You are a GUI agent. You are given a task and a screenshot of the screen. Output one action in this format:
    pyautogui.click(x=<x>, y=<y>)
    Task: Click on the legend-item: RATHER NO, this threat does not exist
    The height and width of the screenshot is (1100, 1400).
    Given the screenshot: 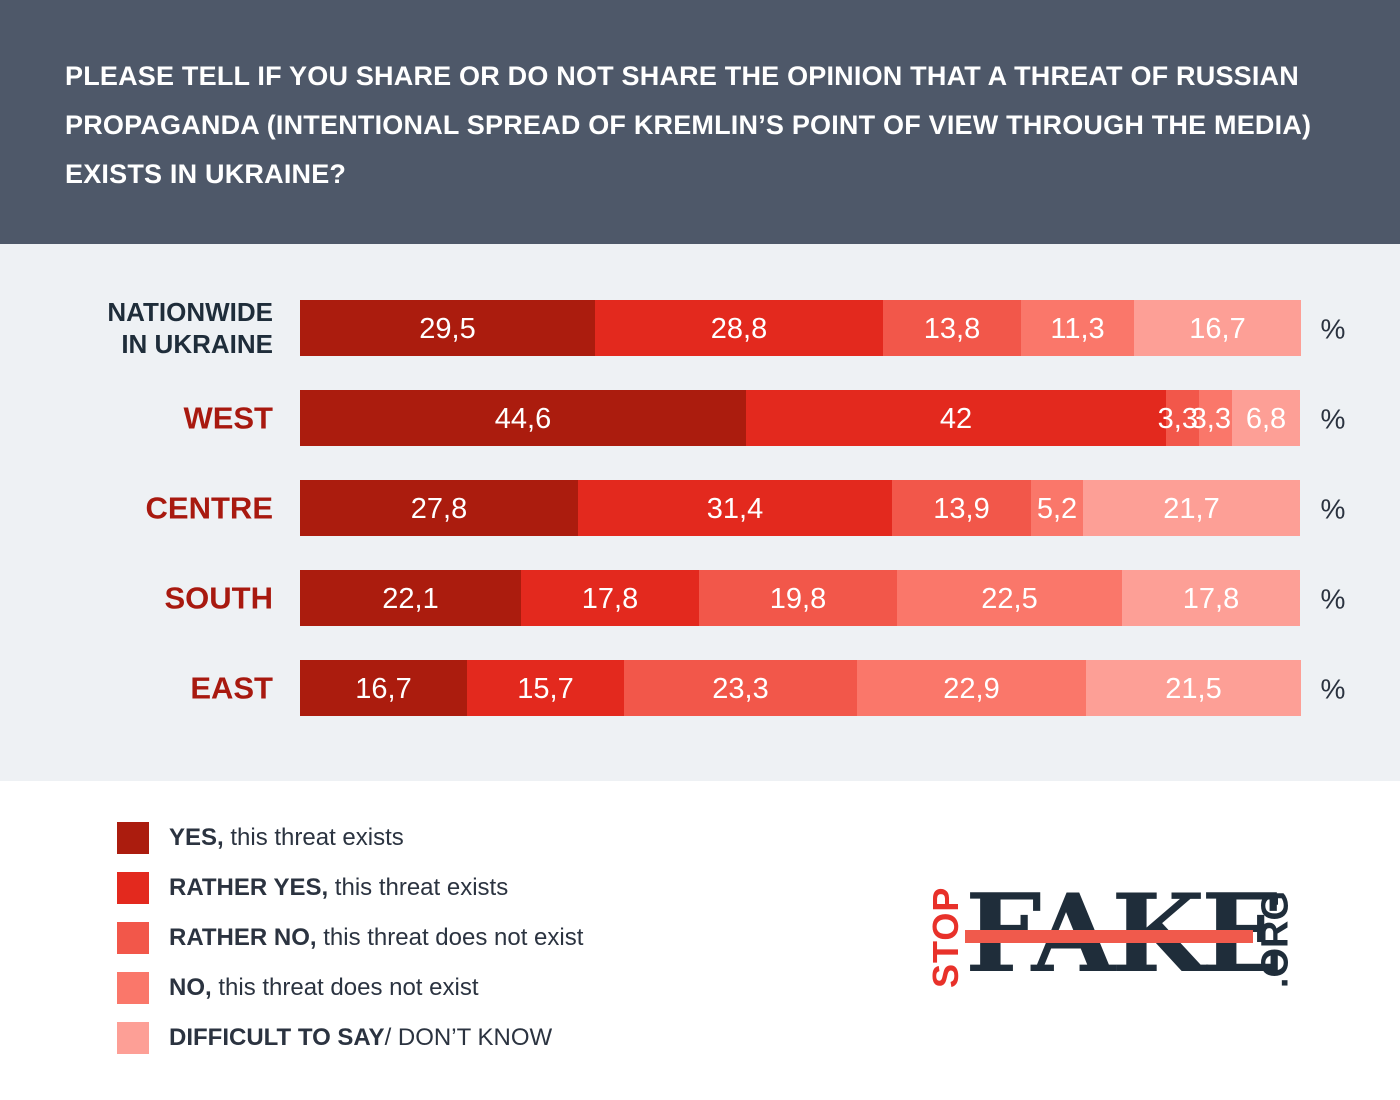 What is the action you would take?
    pyautogui.click(x=397, y=939)
    